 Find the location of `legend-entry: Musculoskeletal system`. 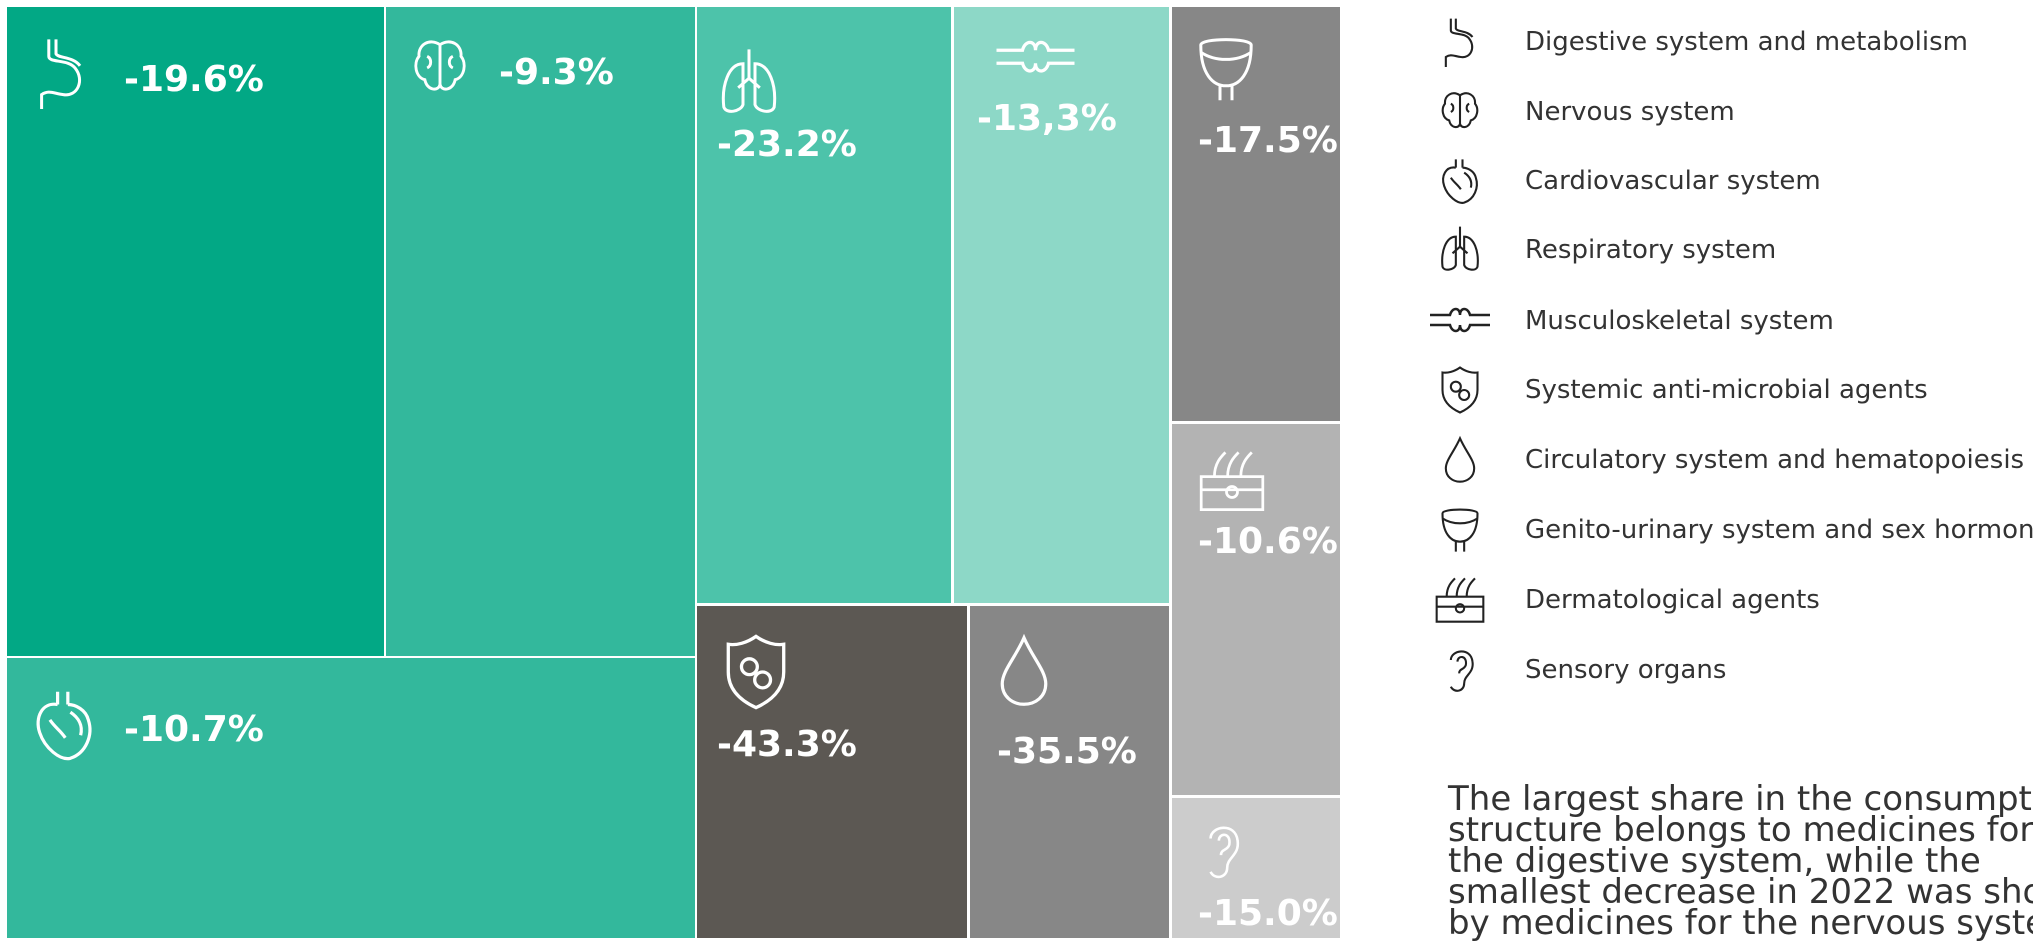

legend-entry: Musculoskeletal system is located at coordinates (1632, 321).